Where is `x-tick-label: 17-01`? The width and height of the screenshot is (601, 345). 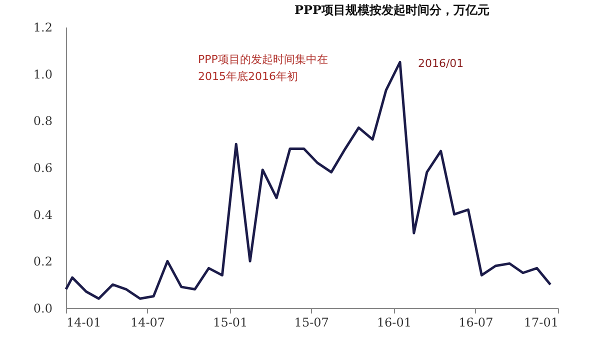 x-tick-label: 17-01 is located at coordinates (541, 323).